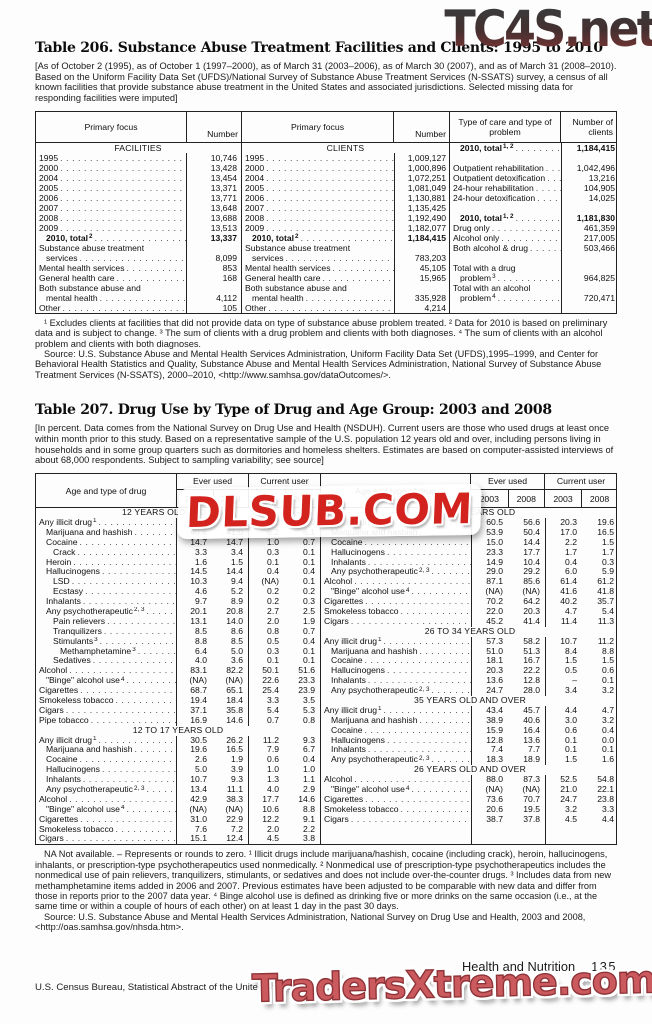 The height and width of the screenshot is (1024, 652). I want to click on row-value: 7.4, so click(489, 750).